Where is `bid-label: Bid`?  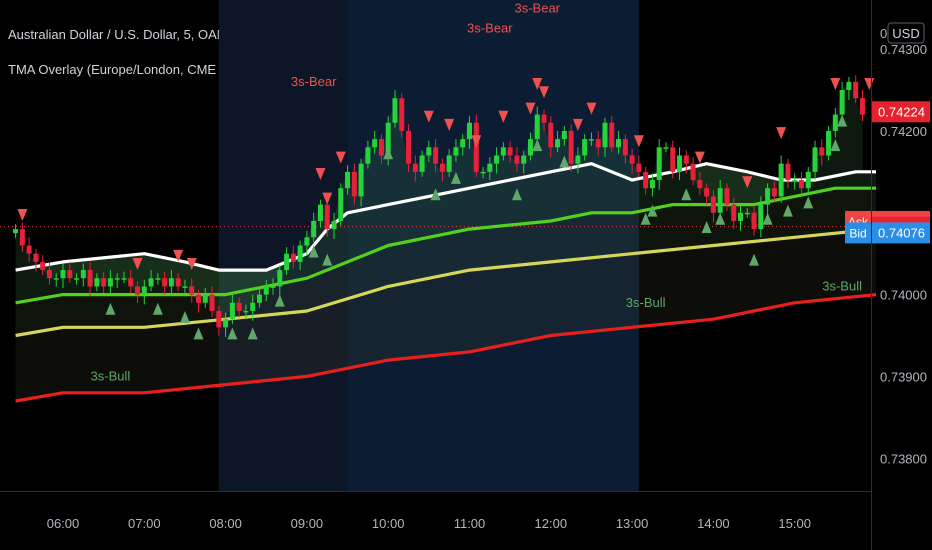
bid-label: Bid is located at coordinates (857, 233).